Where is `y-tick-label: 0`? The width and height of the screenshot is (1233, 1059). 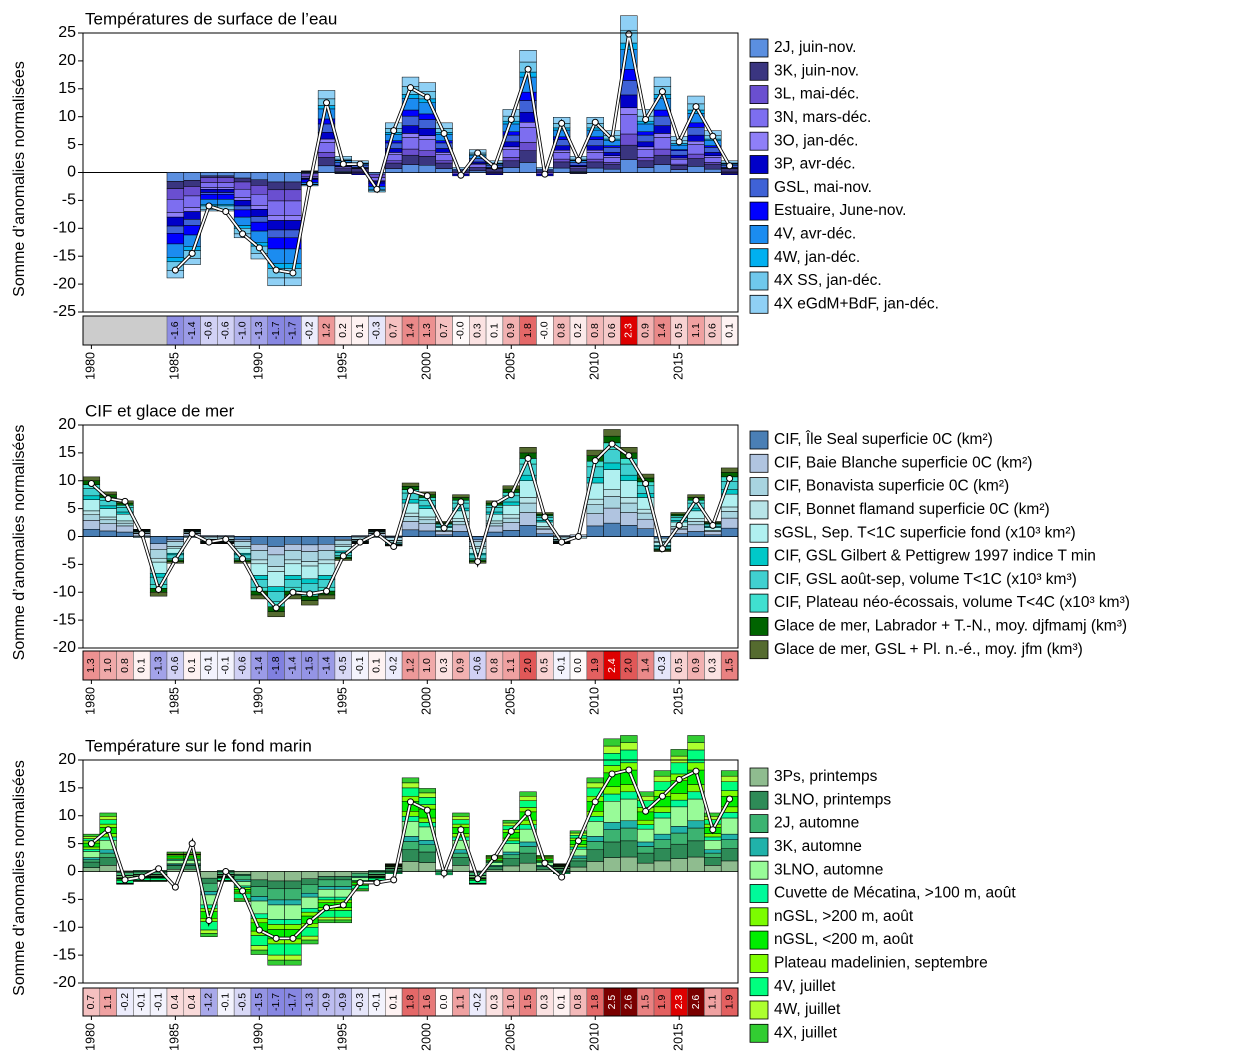 y-tick-label: 0 is located at coordinates (71, 172).